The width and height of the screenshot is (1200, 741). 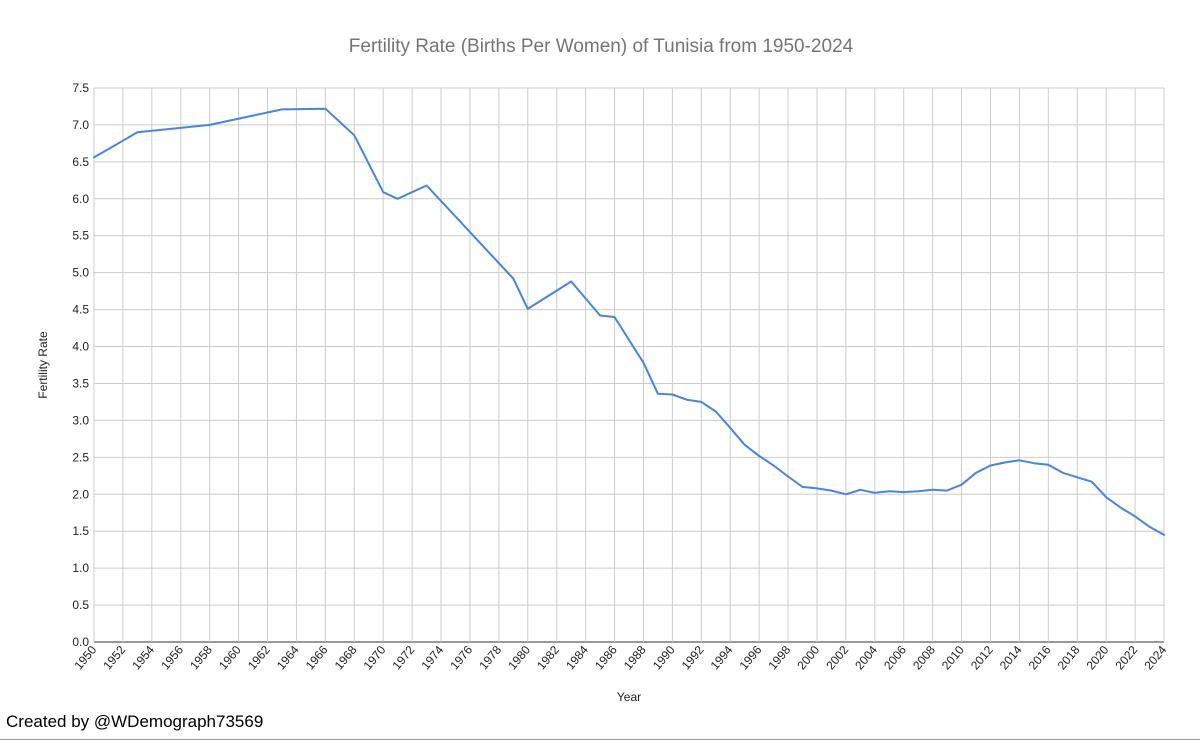 What do you see at coordinates (635, 658) in the screenshot?
I see `x-tick-label: 1988` at bounding box center [635, 658].